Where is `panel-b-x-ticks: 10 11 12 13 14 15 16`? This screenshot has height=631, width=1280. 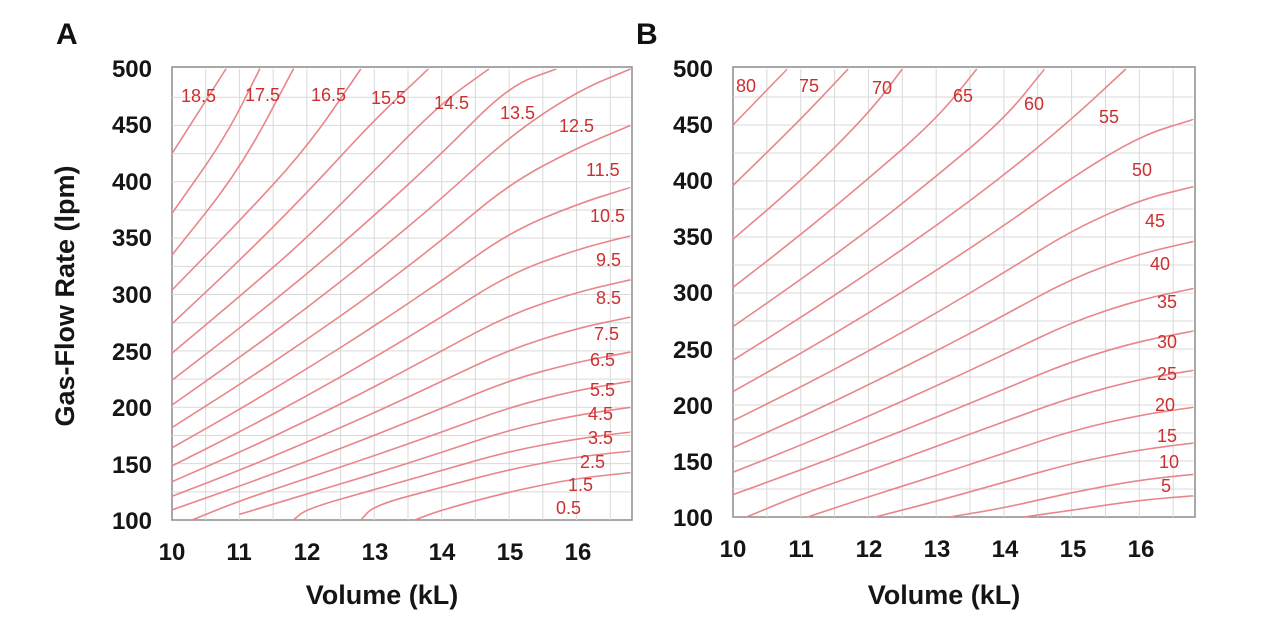 panel-b-x-ticks: 10 11 12 13 14 15 16 is located at coordinates (937, 549).